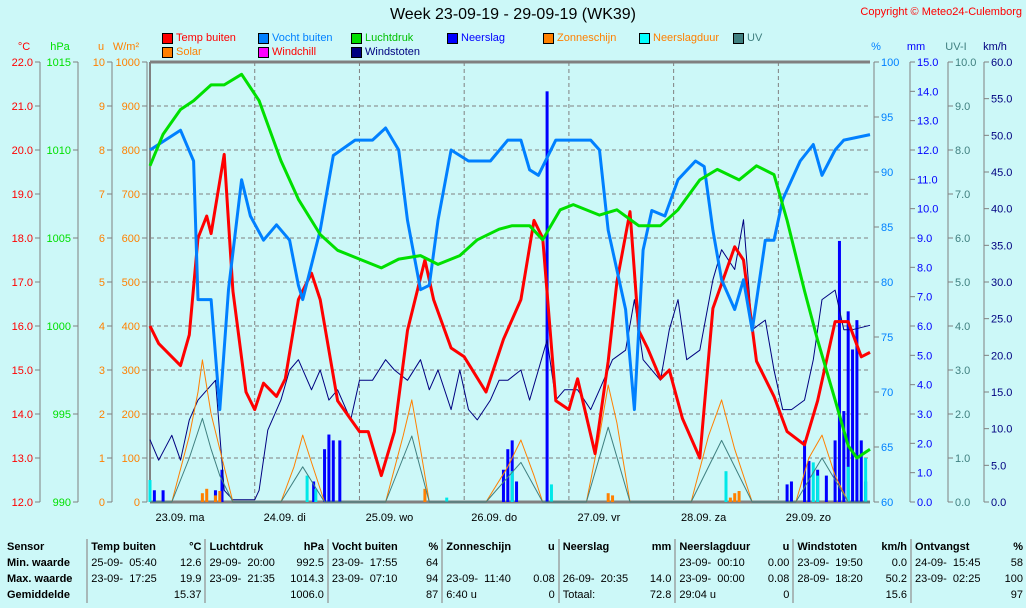 This screenshot has width=1026, height=608. I want to click on table-cell: 97, so click(1016, 595).